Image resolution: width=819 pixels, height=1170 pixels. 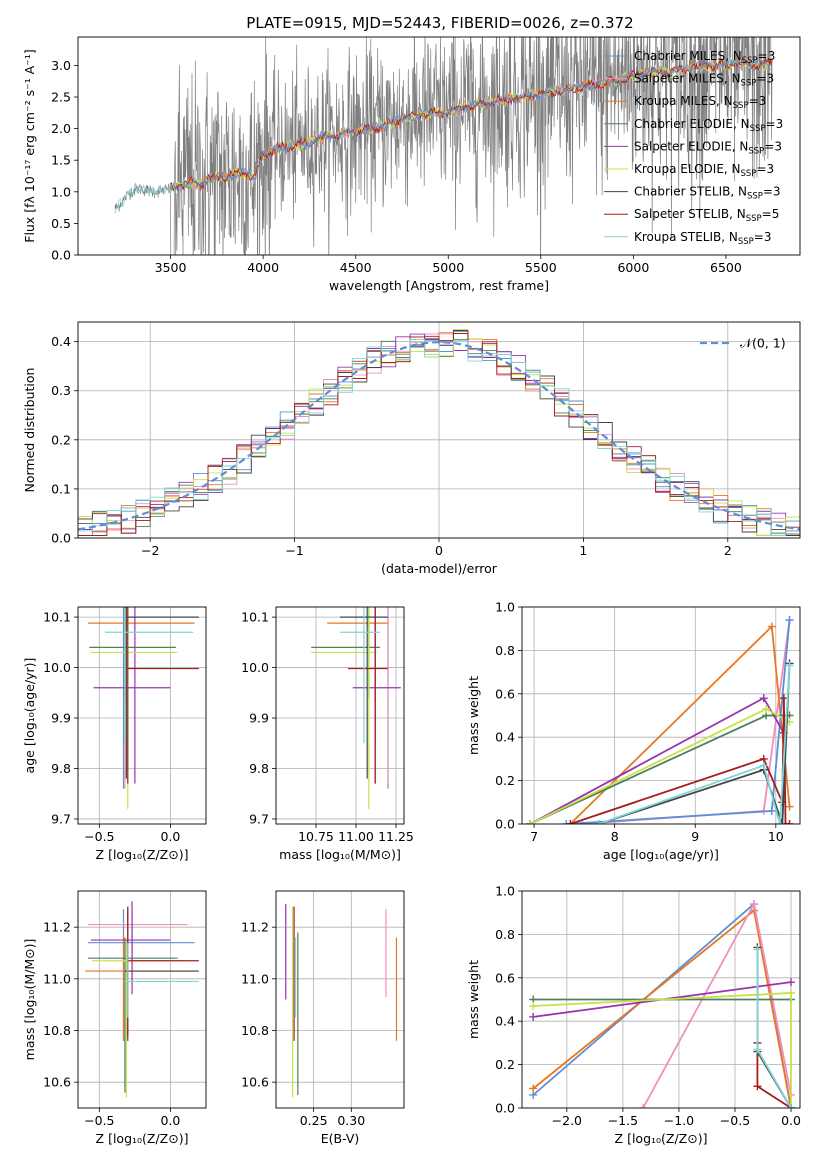 I want to click on x-tick-label: 8, so click(x=615, y=836).